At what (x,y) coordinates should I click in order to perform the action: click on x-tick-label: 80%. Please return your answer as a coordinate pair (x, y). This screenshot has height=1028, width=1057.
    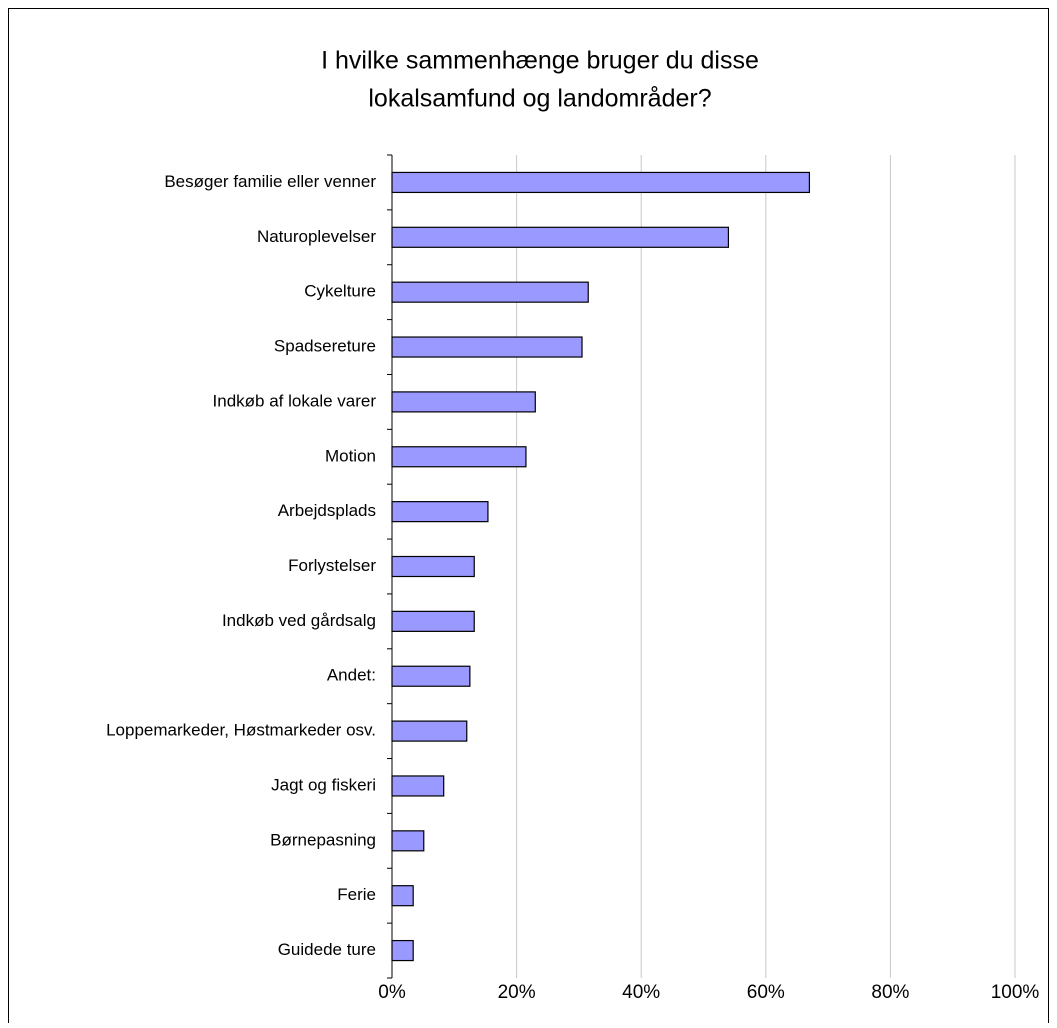
    Looking at the image, I should click on (890, 992).